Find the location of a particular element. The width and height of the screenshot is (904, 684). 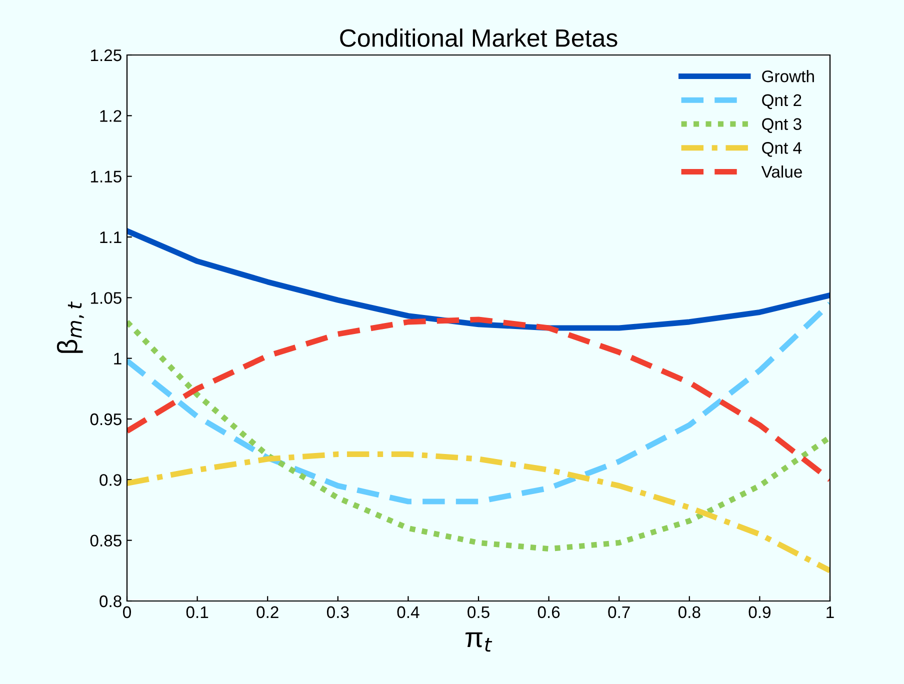

y-tick-label: 0.8 is located at coordinates (111, 601).